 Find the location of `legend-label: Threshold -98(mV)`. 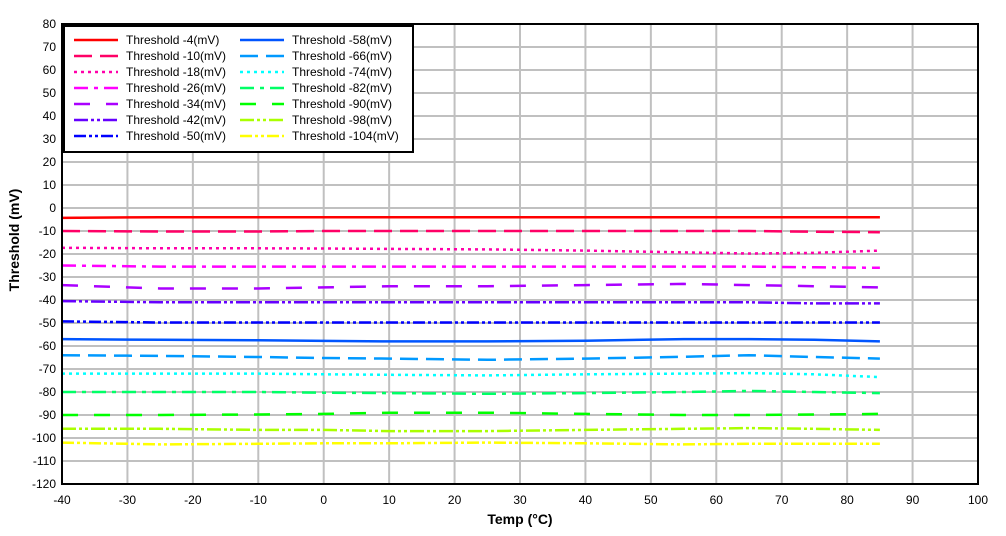

legend-label: Threshold -98(mV) is located at coordinates (342, 120).